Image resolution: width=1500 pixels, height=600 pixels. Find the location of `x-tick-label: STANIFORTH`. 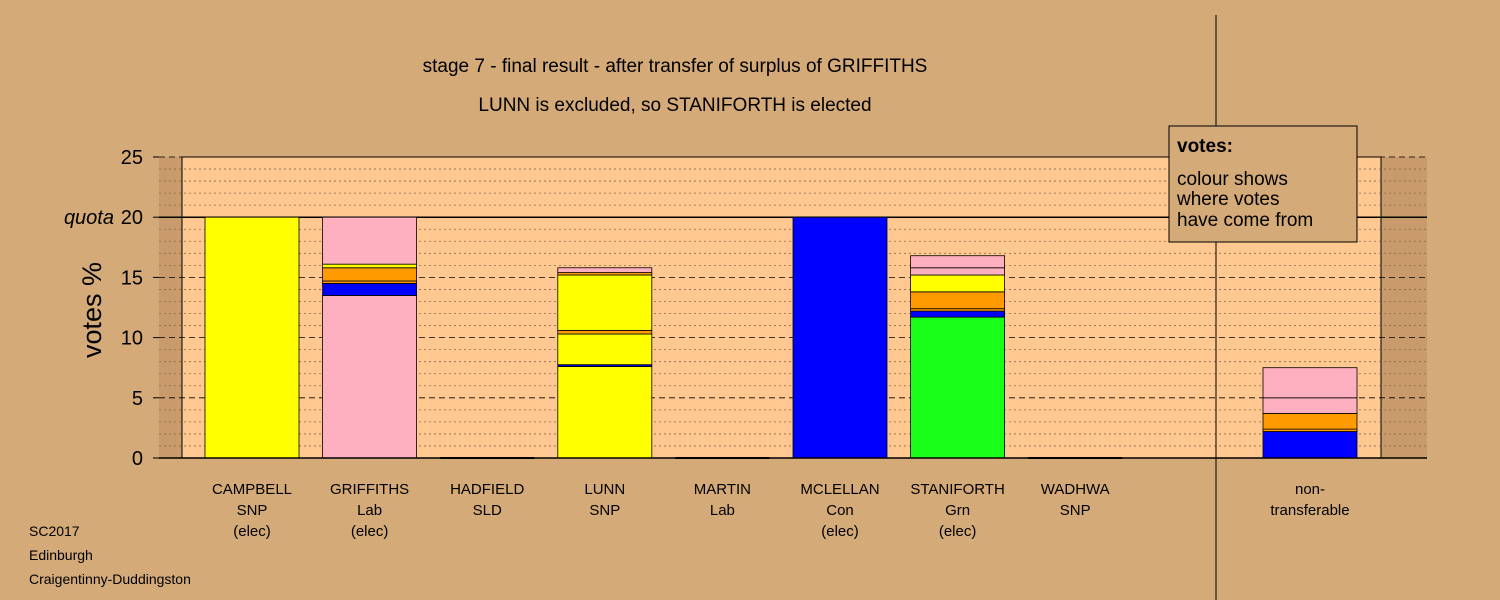

x-tick-label: STANIFORTH is located at coordinates (957, 489).